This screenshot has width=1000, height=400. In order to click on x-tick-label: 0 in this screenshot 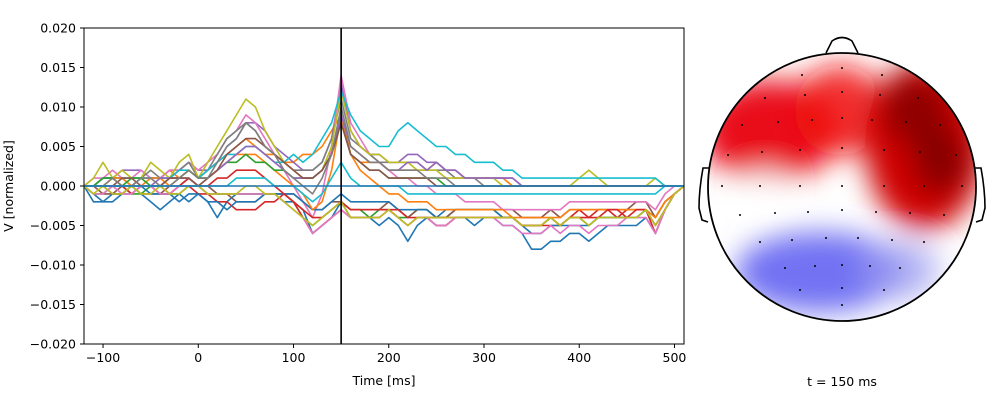, I will do `click(198, 357)`.